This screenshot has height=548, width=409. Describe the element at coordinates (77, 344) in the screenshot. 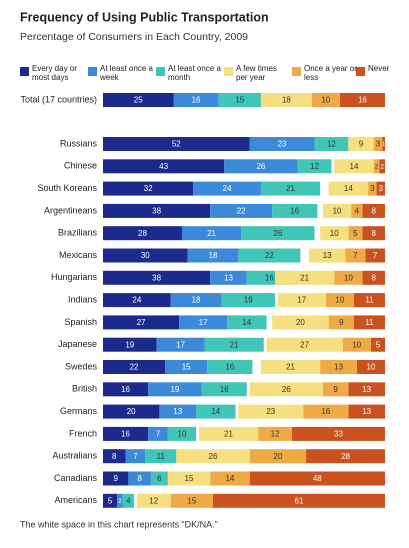

I see `category-label: Japanese` at that location.